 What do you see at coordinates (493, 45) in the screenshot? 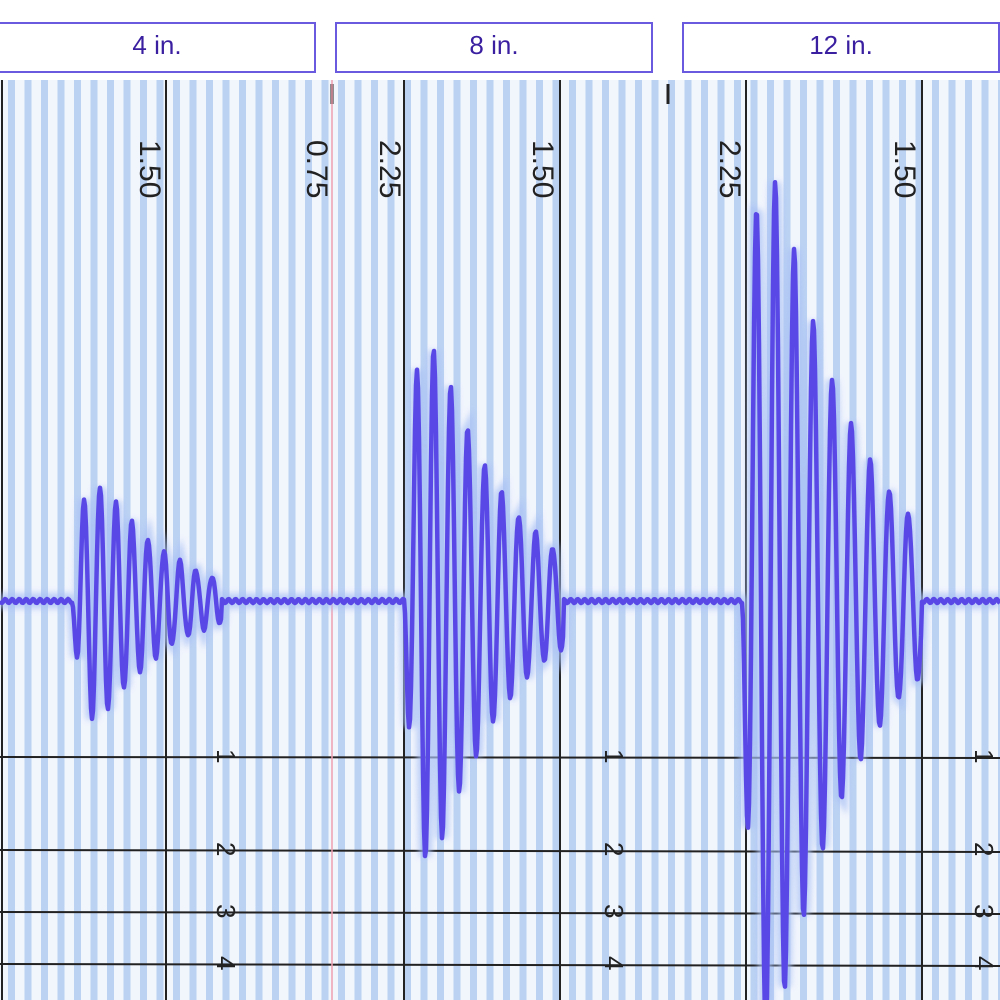
I see `tab-label: 8 in.` at bounding box center [493, 45].